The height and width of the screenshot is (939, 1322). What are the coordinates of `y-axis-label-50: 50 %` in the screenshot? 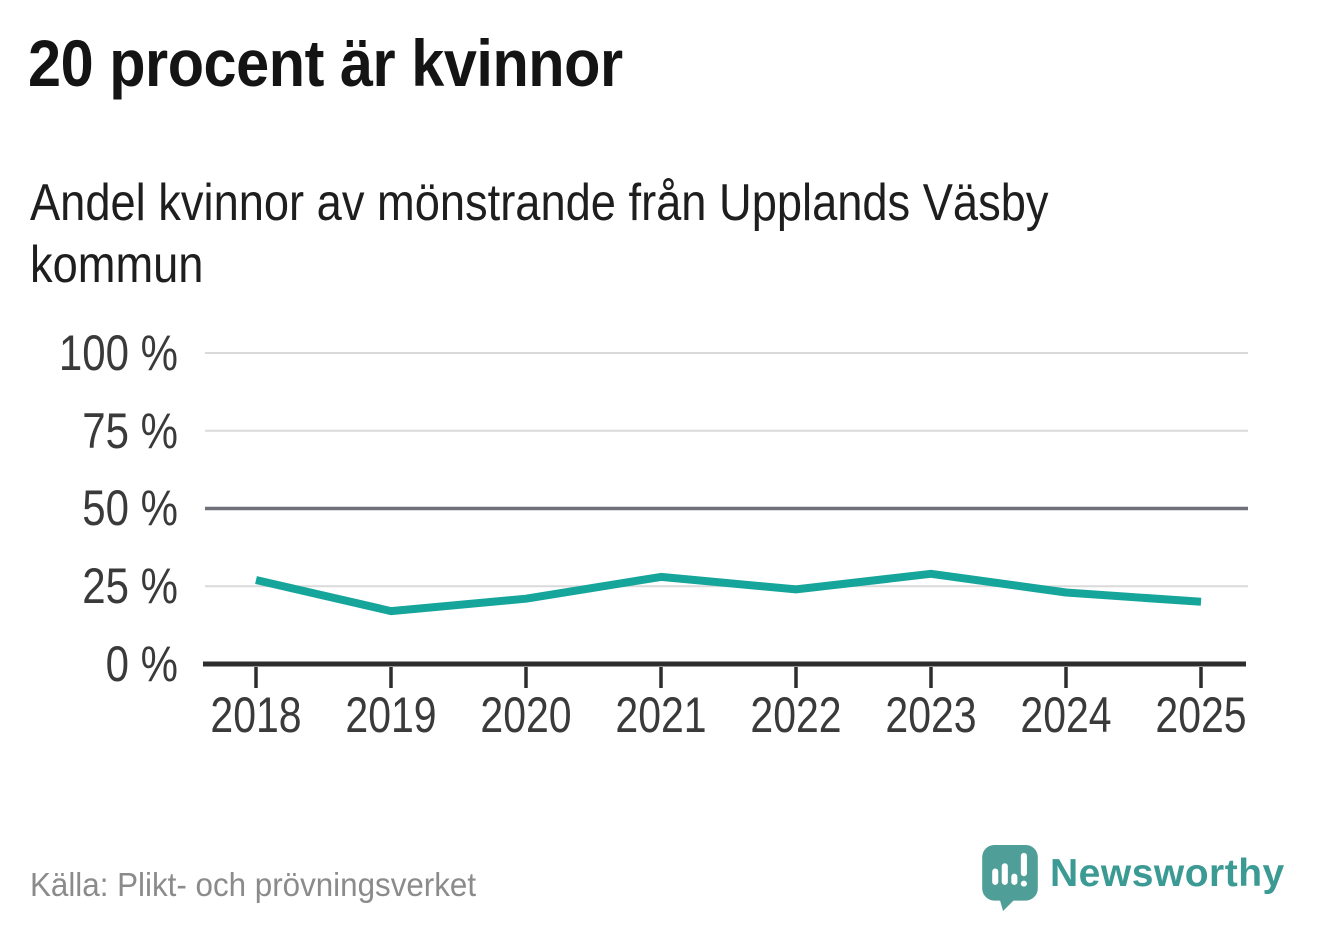 It's located at (130, 508).